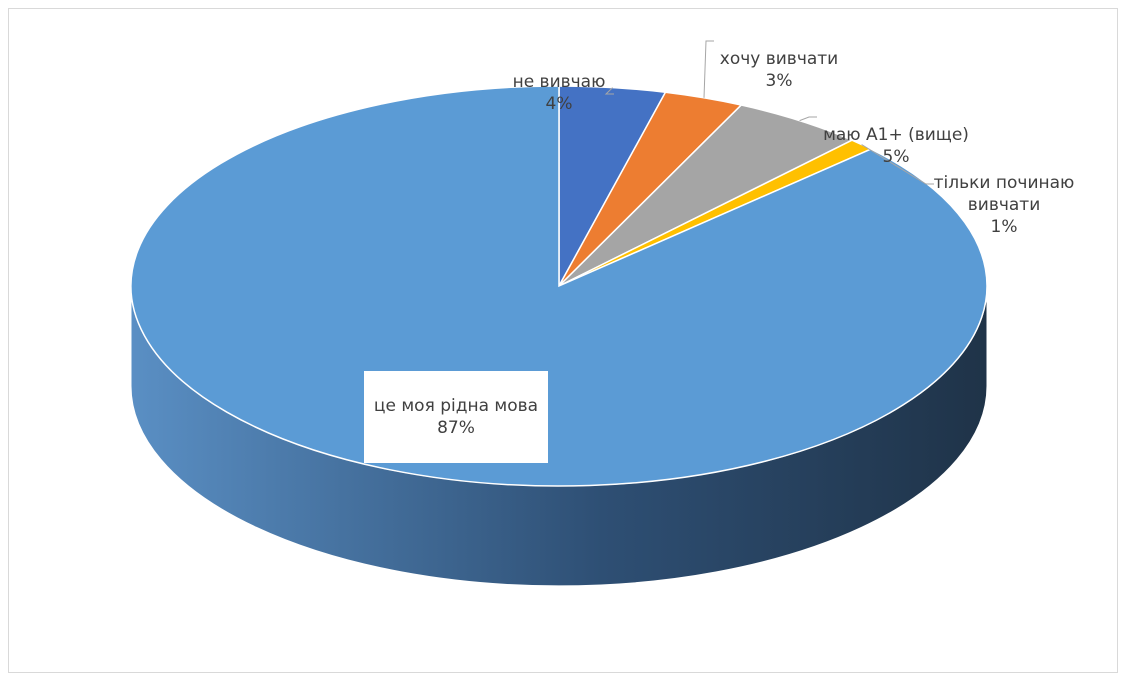 This screenshot has height=681, width=1126. Describe the element at coordinates (779, 70) in the screenshot. I see `slice-label-khochu-vyvchaty: хочу вивчати 3%` at that location.